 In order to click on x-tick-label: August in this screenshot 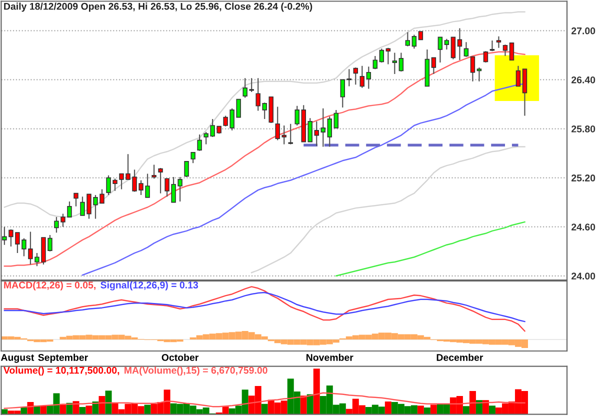, I will do `click(17, 358)`.